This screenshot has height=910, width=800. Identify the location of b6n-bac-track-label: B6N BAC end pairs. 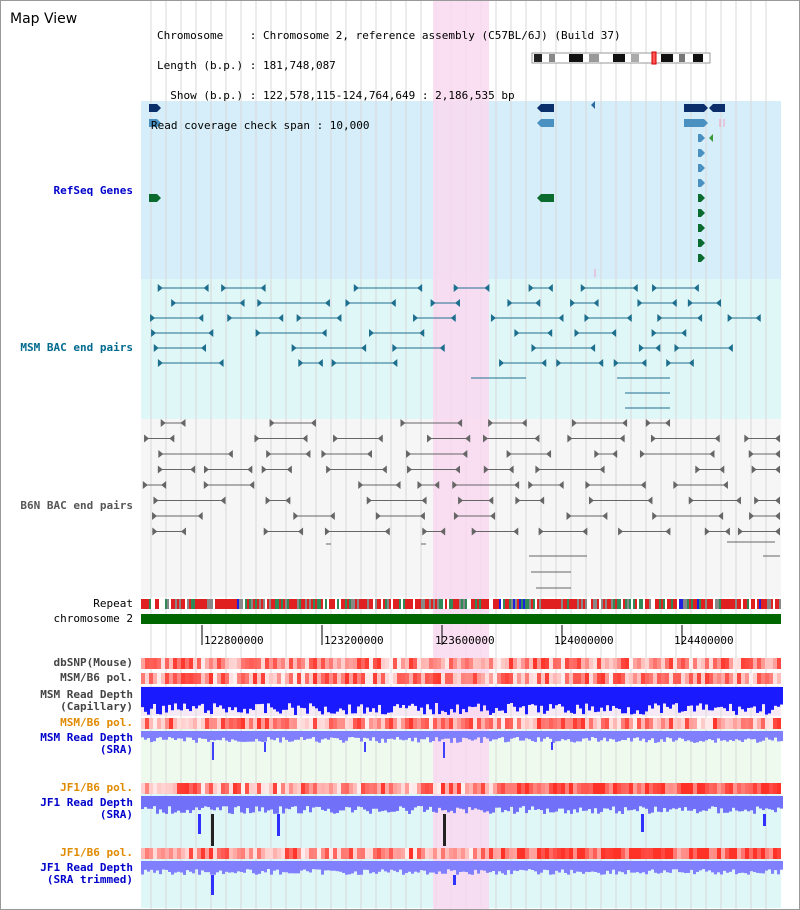
(76, 505).